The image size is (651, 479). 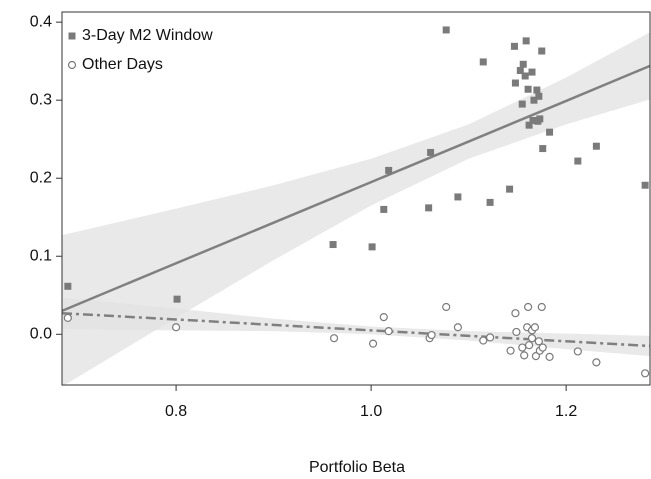 What do you see at coordinates (41, 255) in the screenshot?
I see `y-tick-label: 0.1` at bounding box center [41, 255].